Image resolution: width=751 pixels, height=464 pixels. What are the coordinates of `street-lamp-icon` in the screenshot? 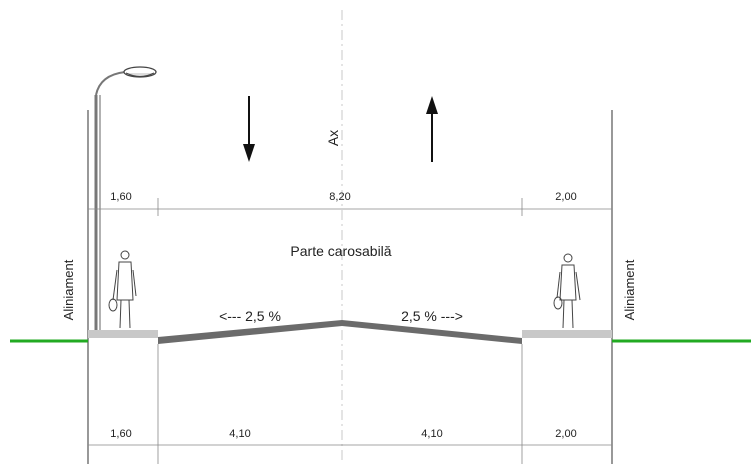 It's located at (125, 198).